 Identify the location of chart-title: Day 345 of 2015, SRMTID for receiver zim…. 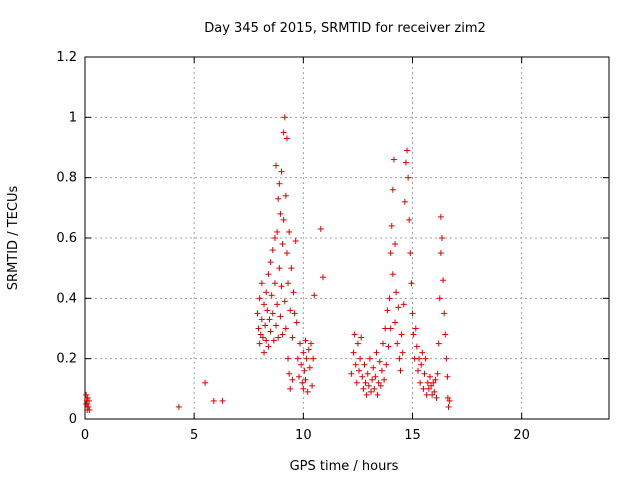
(345, 28).